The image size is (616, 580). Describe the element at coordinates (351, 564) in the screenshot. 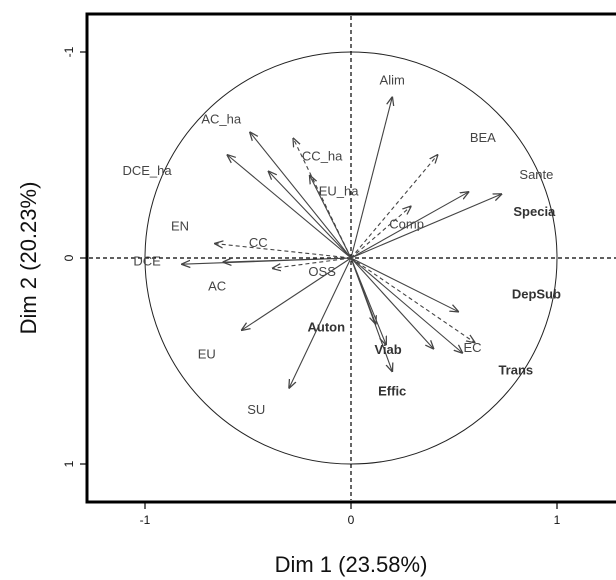

I see `x-axis-title: Dim 1 (23.58%)` at that location.